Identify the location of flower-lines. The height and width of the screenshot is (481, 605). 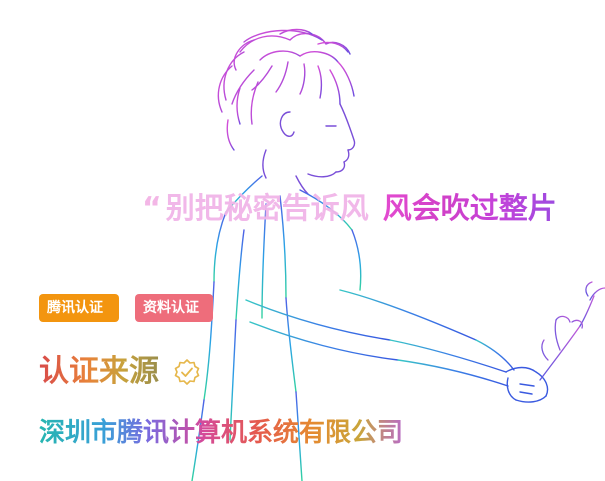
(572, 331).